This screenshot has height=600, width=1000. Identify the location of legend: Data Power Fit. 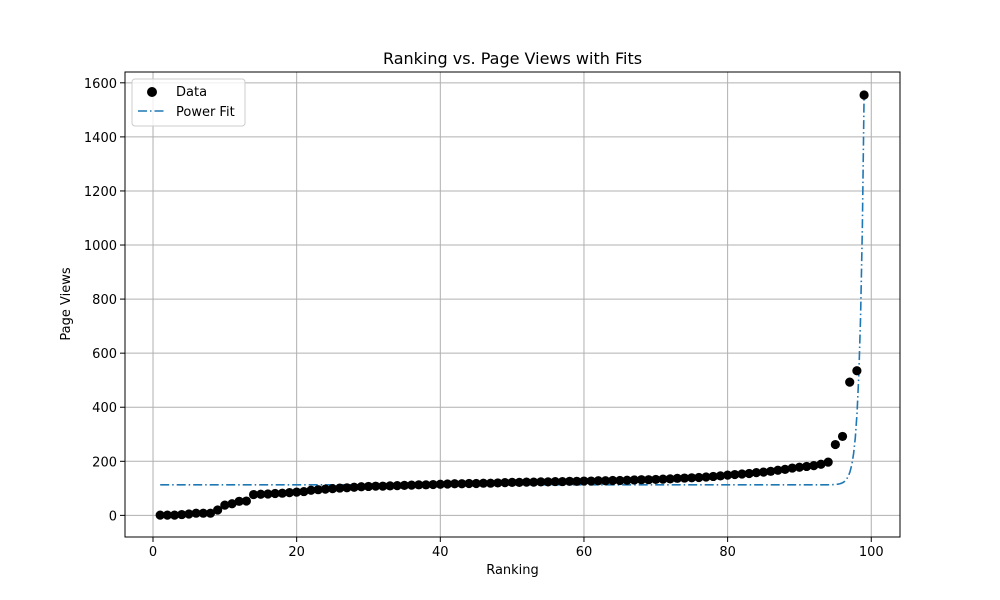
(188, 102).